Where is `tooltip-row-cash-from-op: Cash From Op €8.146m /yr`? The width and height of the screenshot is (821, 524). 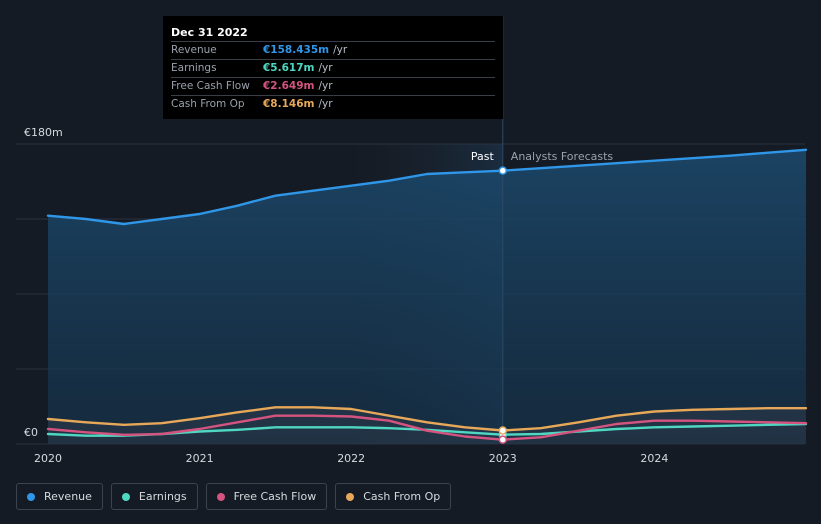
tooltip-row-cash-from-op: Cash From Op €8.146m /yr is located at coordinates (333, 104).